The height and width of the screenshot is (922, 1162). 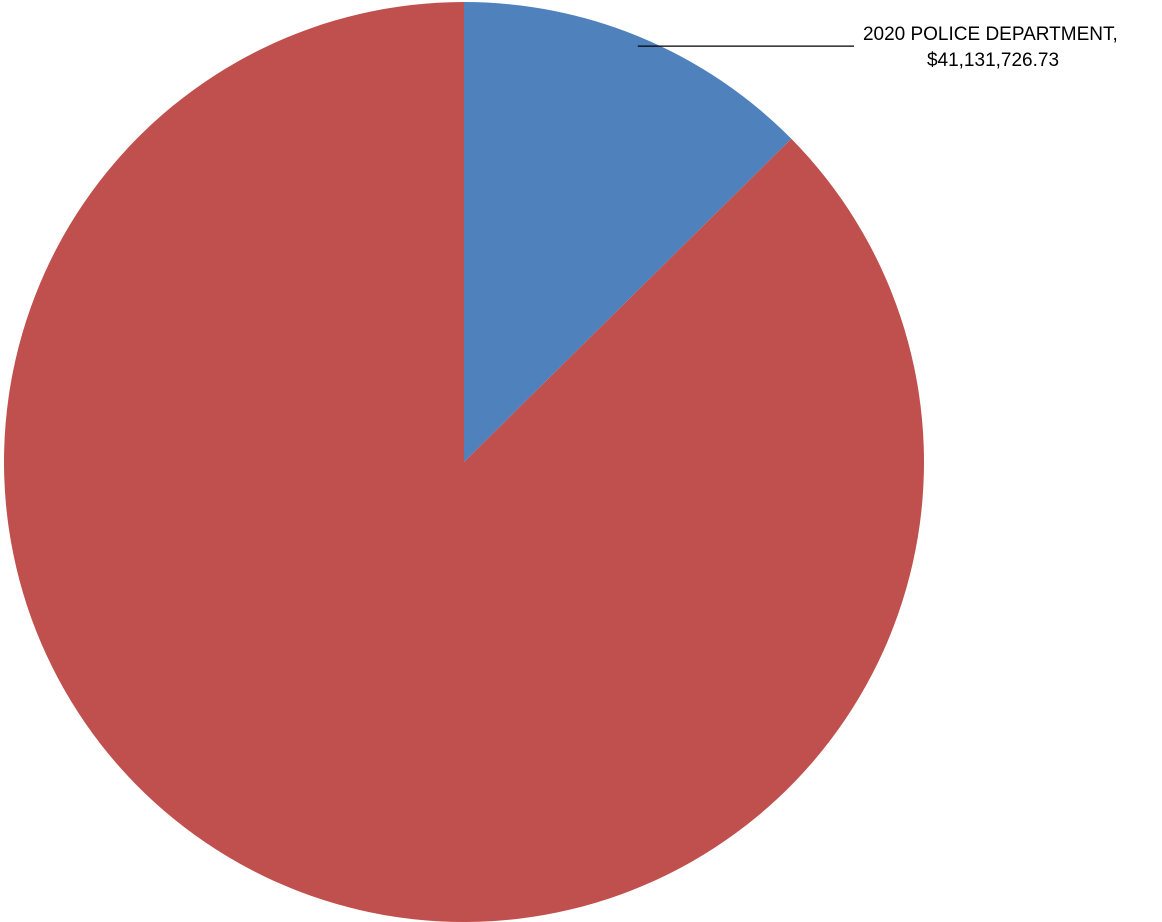 What do you see at coordinates (628, 232) in the screenshot?
I see `pie-slice-2020-police-department` at bounding box center [628, 232].